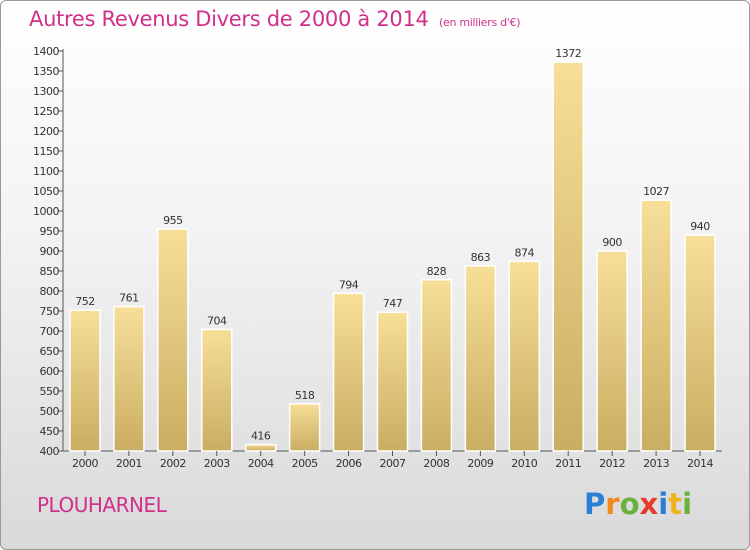 This screenshot has width=750, height=550. Describe the element at coordinates (305, 463) in the screenshot. I see `x-tick-label: 2005` at that location.